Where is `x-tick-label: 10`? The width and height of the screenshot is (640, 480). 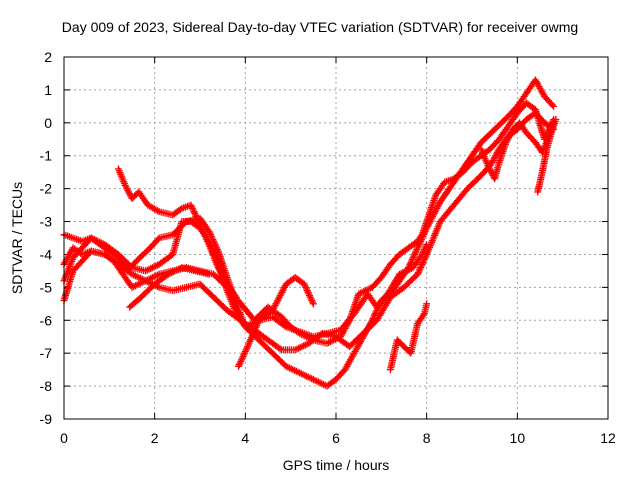
x-tick-label: 10 is located at coordinates (518, 438).